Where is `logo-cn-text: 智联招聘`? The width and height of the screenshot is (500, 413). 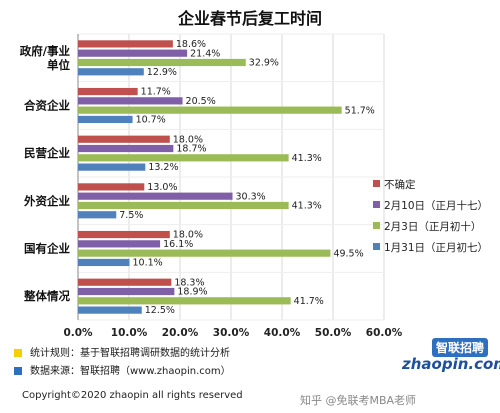 logo-cn-text: 智联招聘 is located at coordinates (459, 347).